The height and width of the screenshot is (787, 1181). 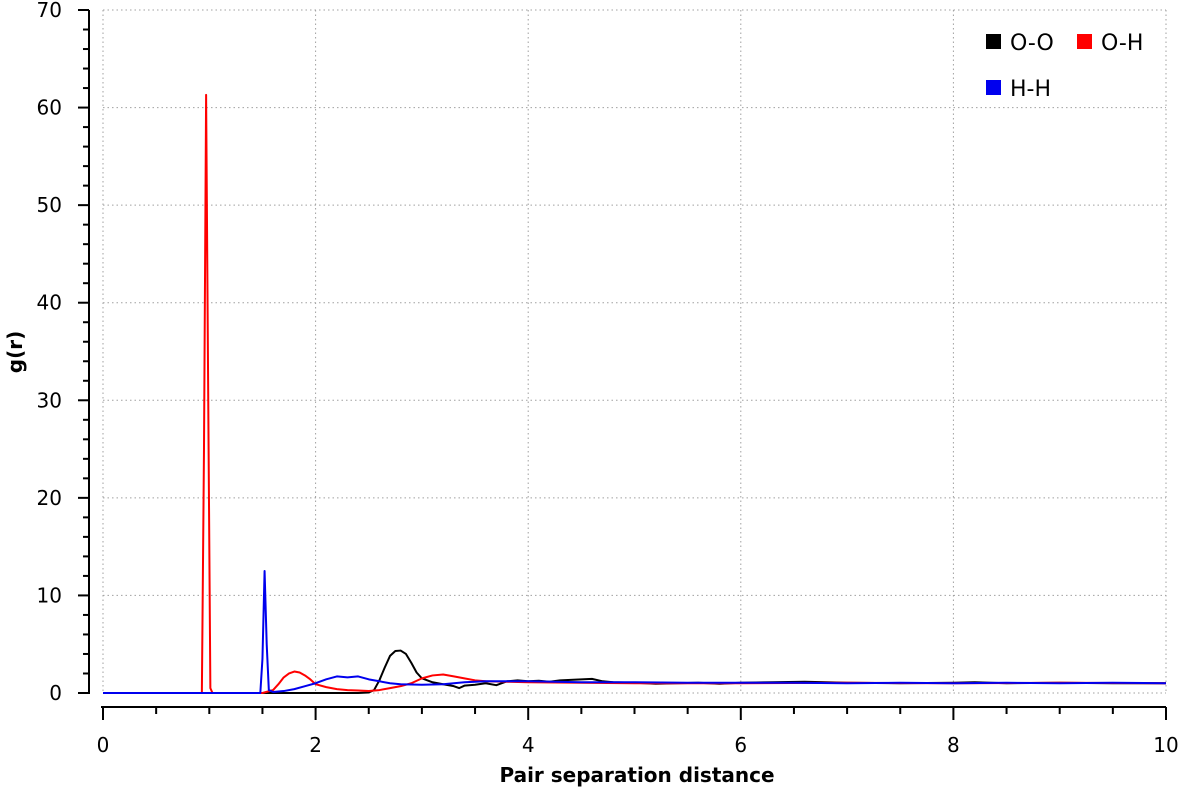 What do you see at coordinates (1122, 43) in the screenshot?
I see `legend-label: O-H` at bounding box center [1122, 43].